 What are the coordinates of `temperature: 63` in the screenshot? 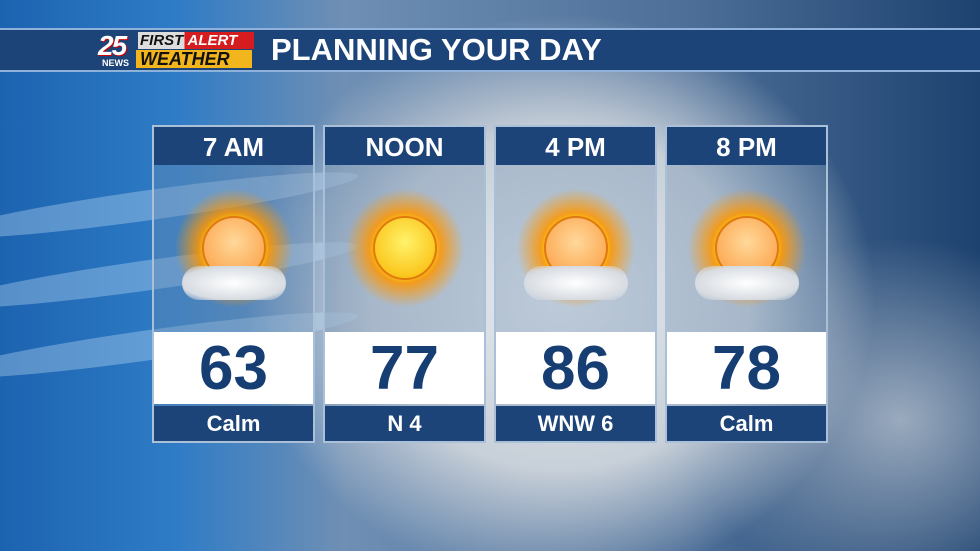 It's located at (233, 368).